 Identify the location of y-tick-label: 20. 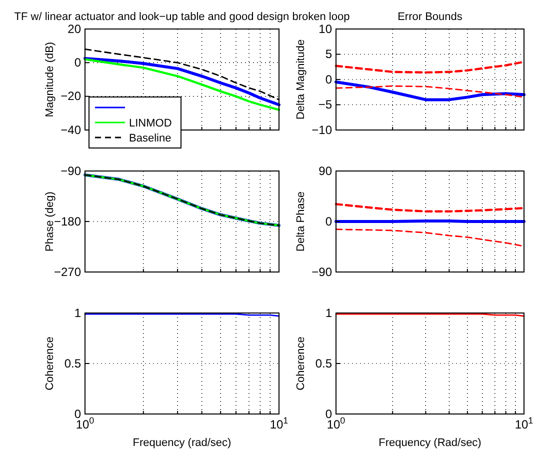
(75, 29).